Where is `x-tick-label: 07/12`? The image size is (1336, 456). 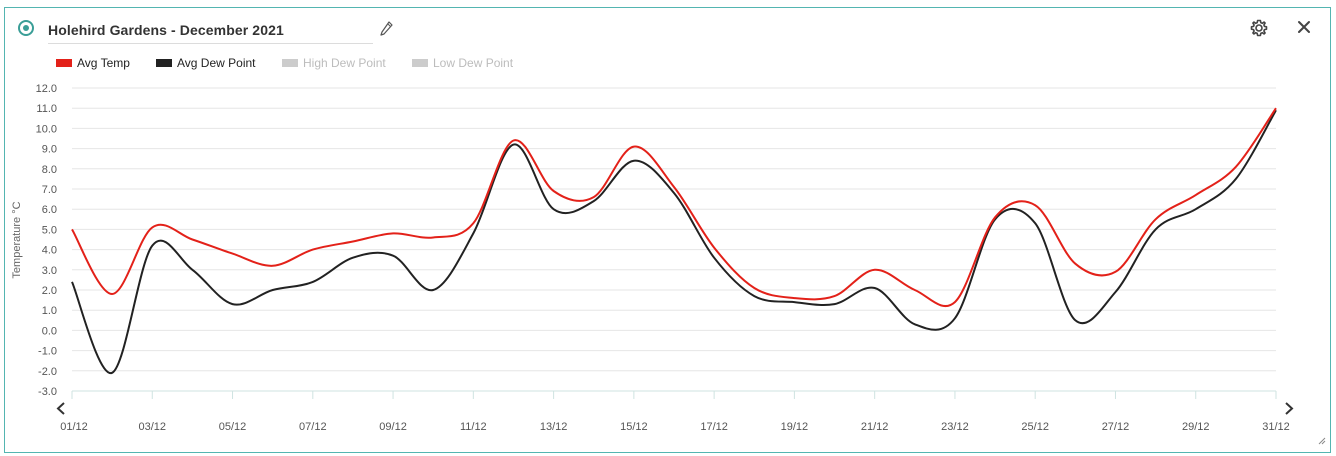 x-tick-label: 07/12 is located at coordinates (313, 427).